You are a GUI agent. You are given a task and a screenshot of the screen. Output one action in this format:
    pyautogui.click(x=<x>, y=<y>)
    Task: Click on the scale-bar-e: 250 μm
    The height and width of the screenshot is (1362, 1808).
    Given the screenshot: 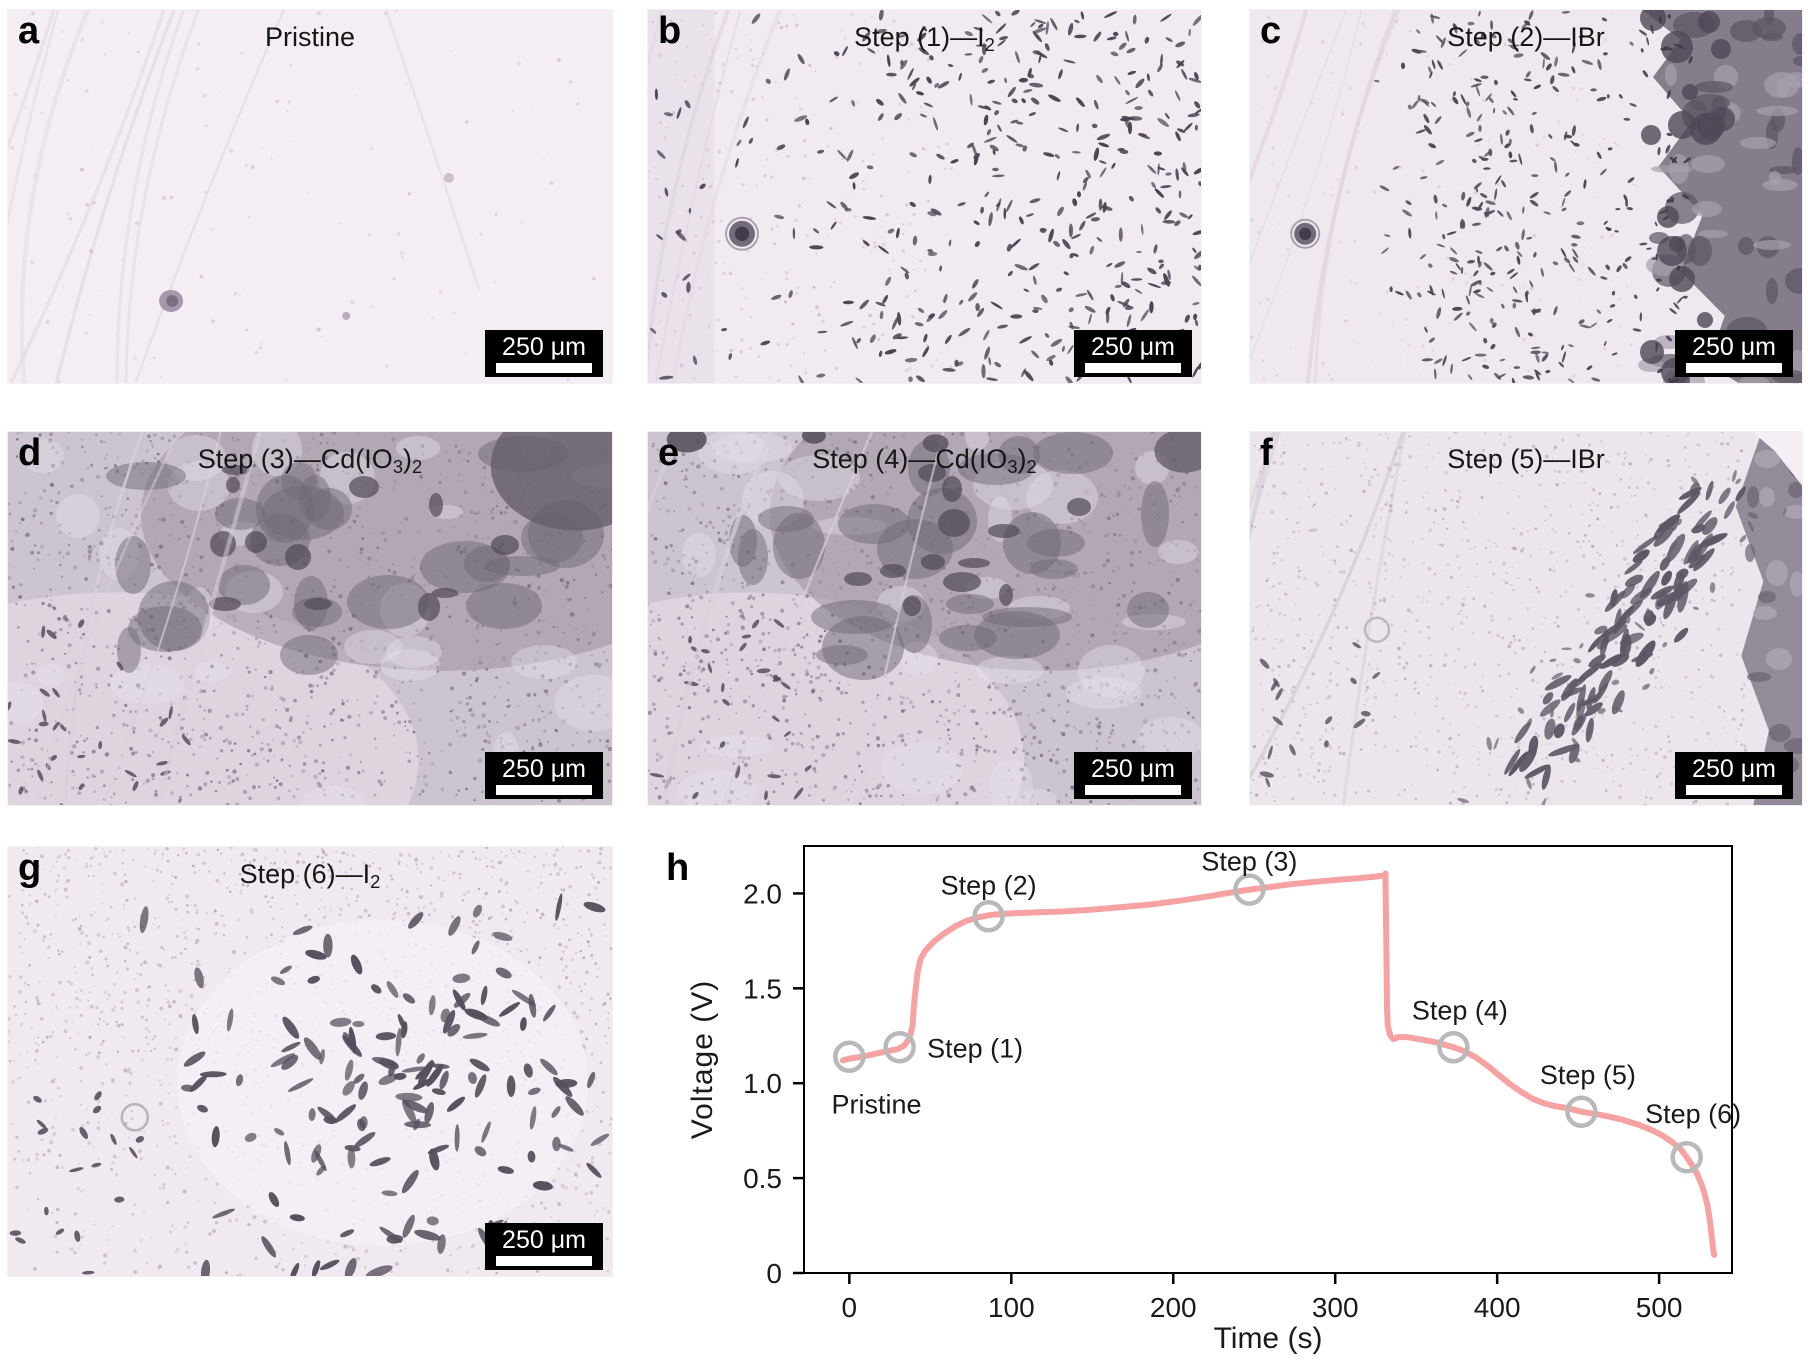 What is the action you would take?
    pyautogui.click(x=1133, y=775)
    